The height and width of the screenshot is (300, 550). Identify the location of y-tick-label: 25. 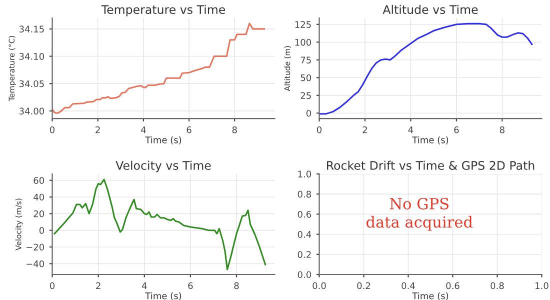
(305, 95).